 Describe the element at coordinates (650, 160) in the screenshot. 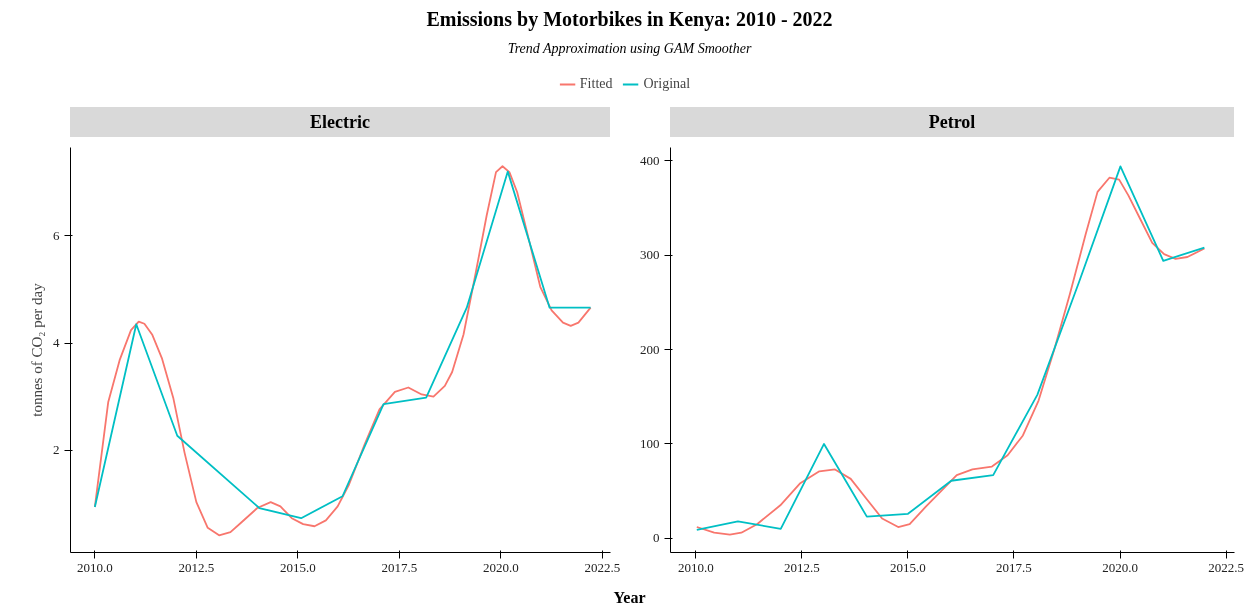

I see `y-tick-label: 400` at that location.